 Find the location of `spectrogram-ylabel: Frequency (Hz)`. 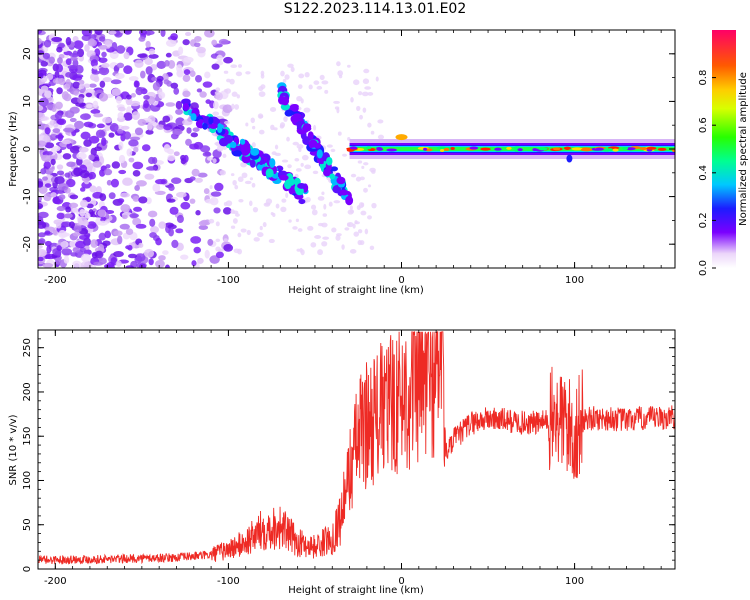

spectrogram-ylabel: Frequency (Hz) is located at coordinates (13, 149).